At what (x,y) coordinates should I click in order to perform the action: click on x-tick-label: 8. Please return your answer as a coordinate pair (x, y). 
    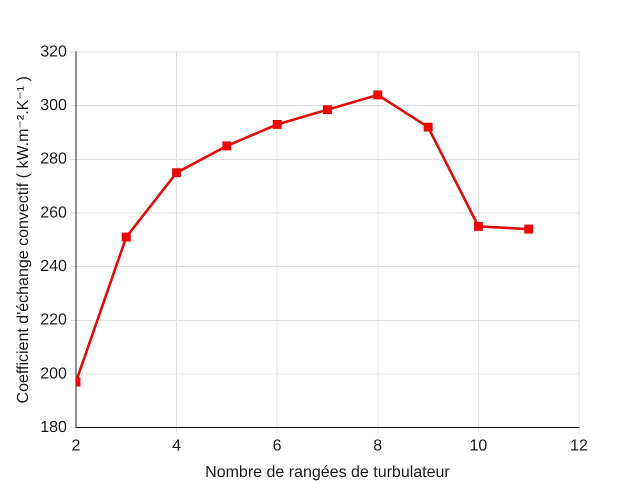
    Looking at the image, I should click on (377, 446).